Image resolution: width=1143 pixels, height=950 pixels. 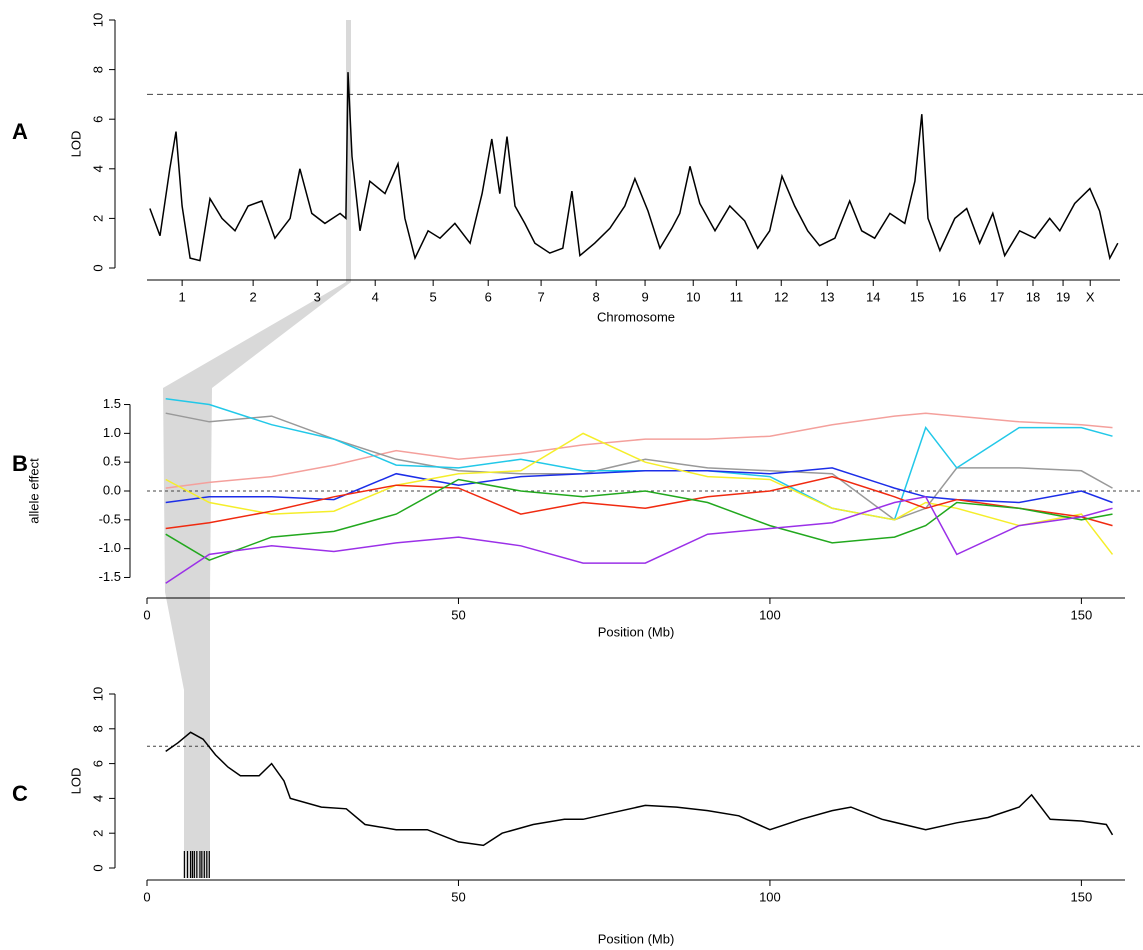 I want to click on y-tick-label: -1.5, so click(x=110, y=576).